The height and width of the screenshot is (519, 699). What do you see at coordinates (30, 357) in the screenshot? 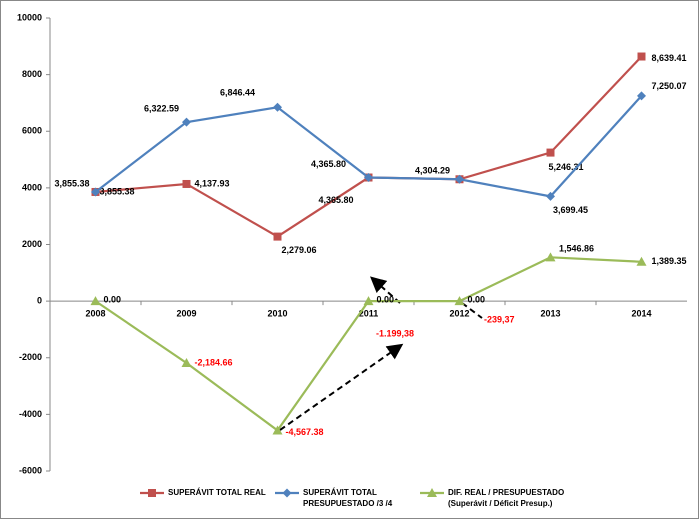
I see `y-tick-label: -2000` at bounding box center [30, 357].